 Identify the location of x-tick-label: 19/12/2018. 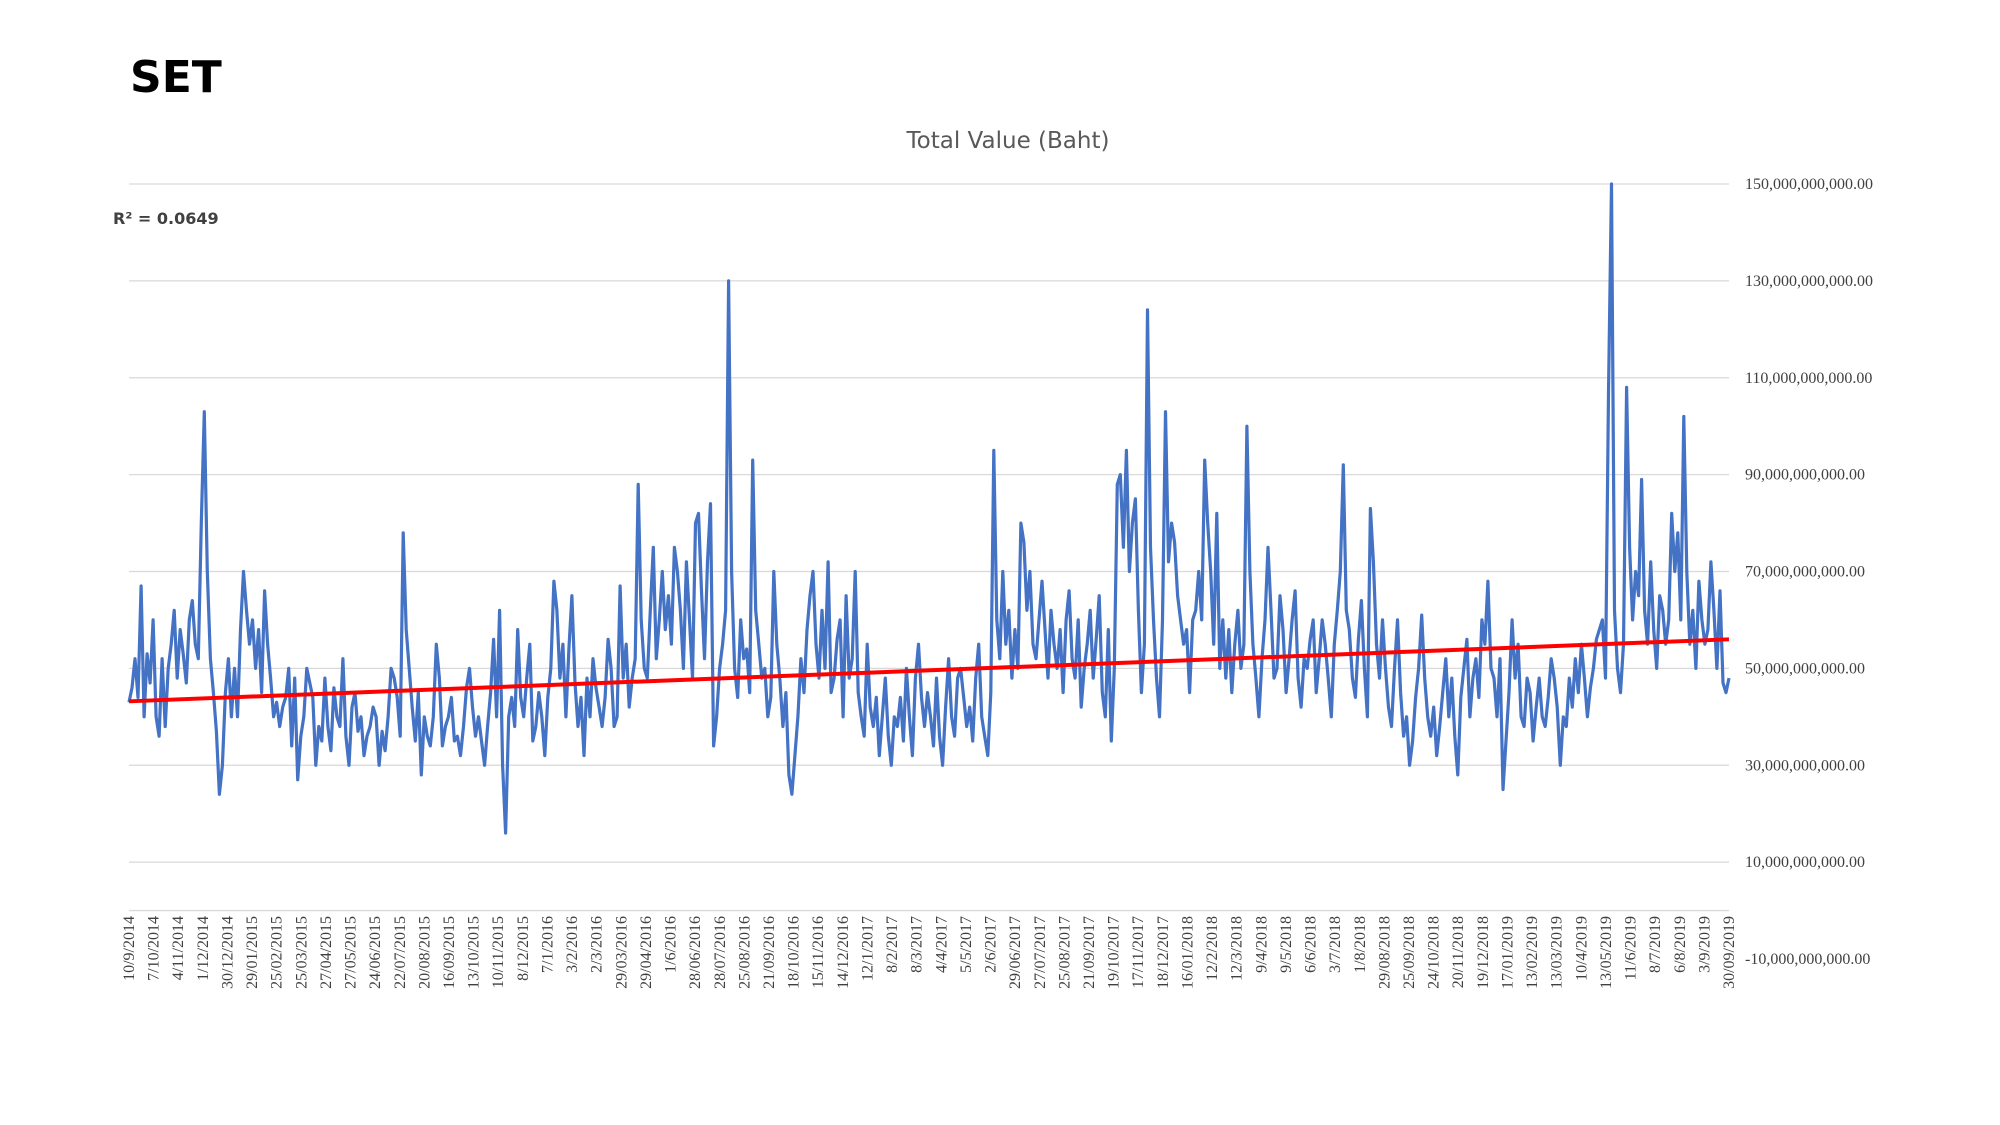
(1483, 952).